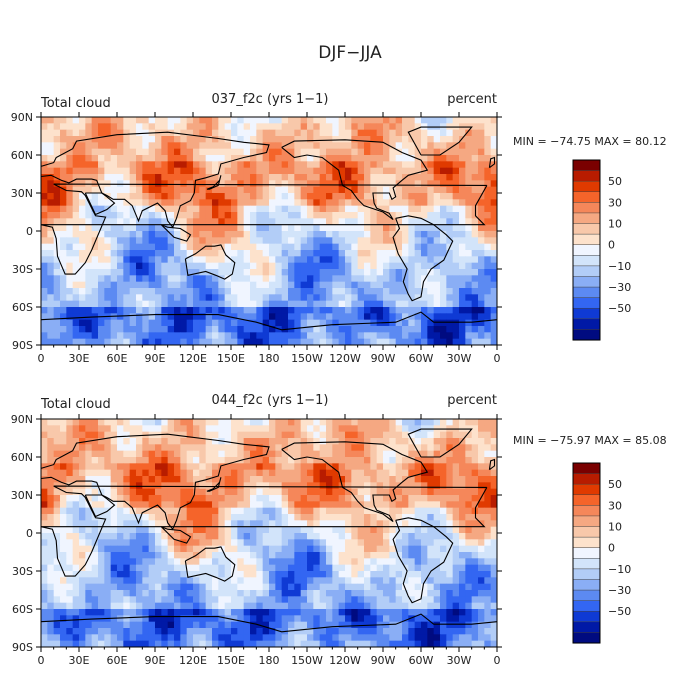 This screenshot has width=700, height=700. I want to click on colorbar-swatch, so click(586, 335).